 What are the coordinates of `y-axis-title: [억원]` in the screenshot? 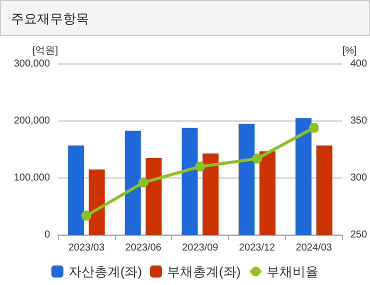 It's located at (45, 51).